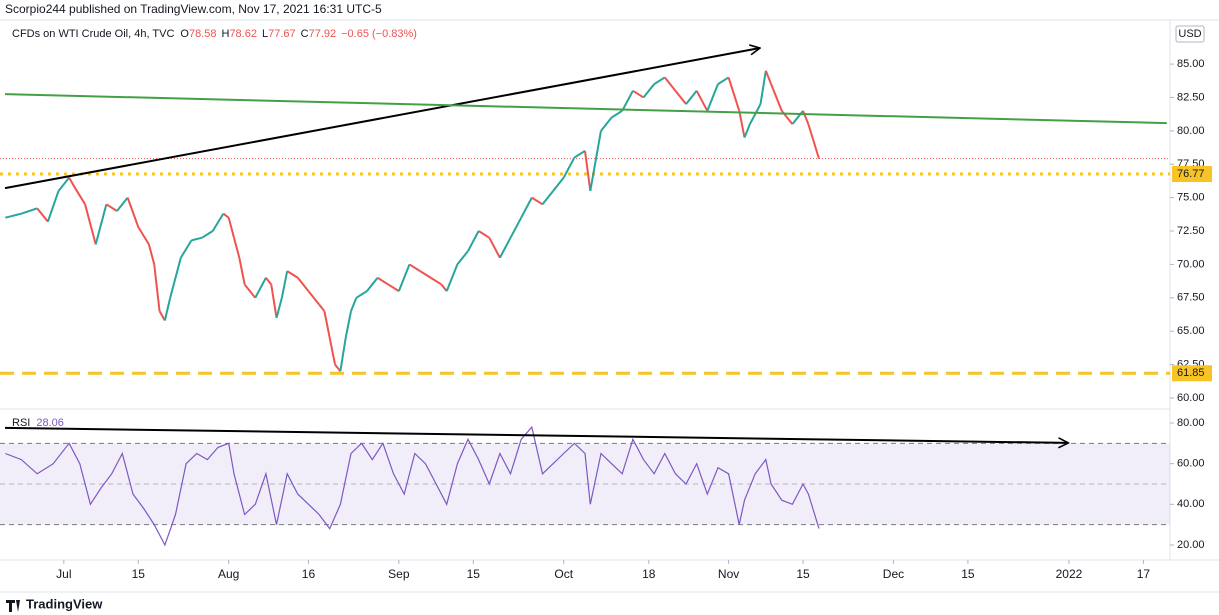 The image size is (1219, 615). Describe the element at coordinates (893, 574) in the screenshot. I see `x-tick-label: Dec` at that location.